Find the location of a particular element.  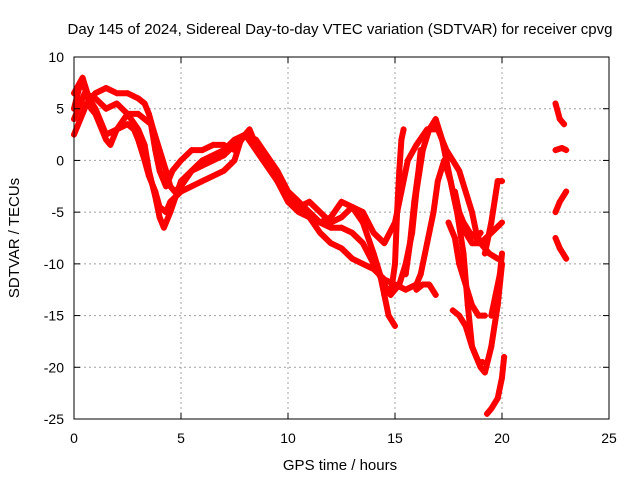

y-tick-label-4: -5 is located at coordinates (58, 212).